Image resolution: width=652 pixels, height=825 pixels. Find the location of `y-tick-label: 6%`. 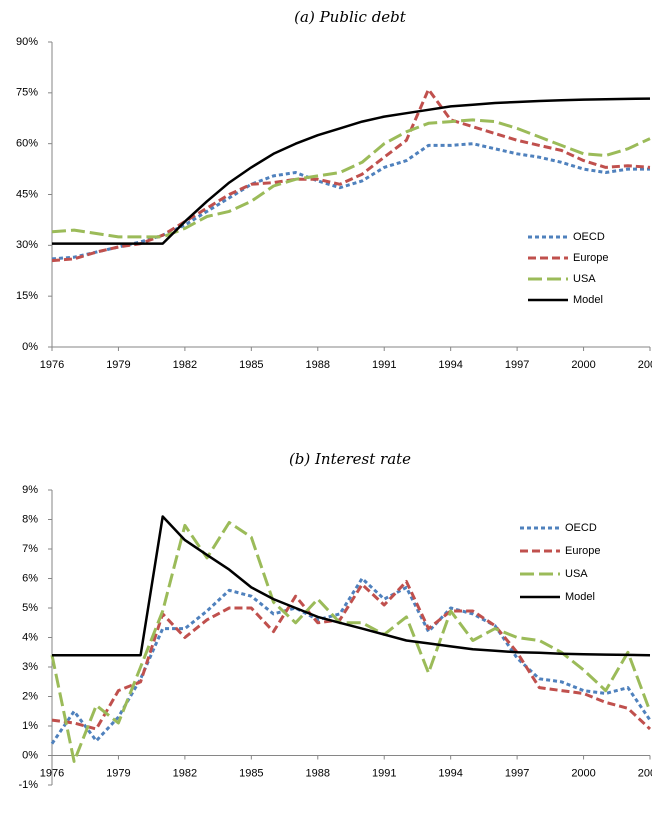

y-tick-label: 6% is located at coordinates (30, 578).